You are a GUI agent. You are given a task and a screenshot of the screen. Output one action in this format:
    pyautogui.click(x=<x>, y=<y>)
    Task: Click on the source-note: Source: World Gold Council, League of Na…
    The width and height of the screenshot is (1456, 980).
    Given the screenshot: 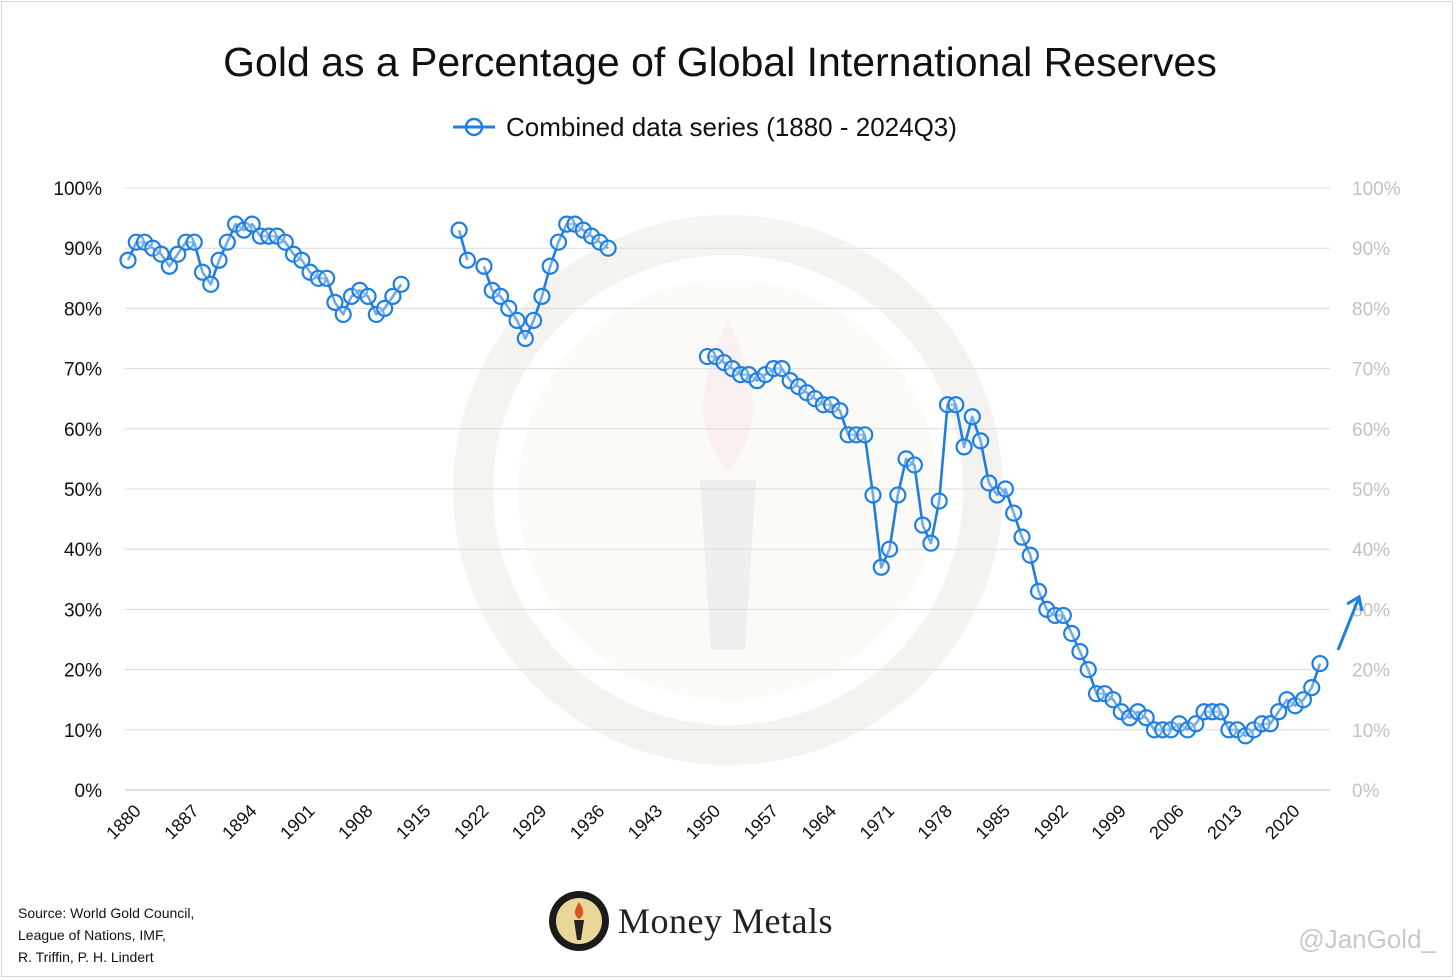 What is the action you would take?
    pyautogui.click(x=106, y=935)
    